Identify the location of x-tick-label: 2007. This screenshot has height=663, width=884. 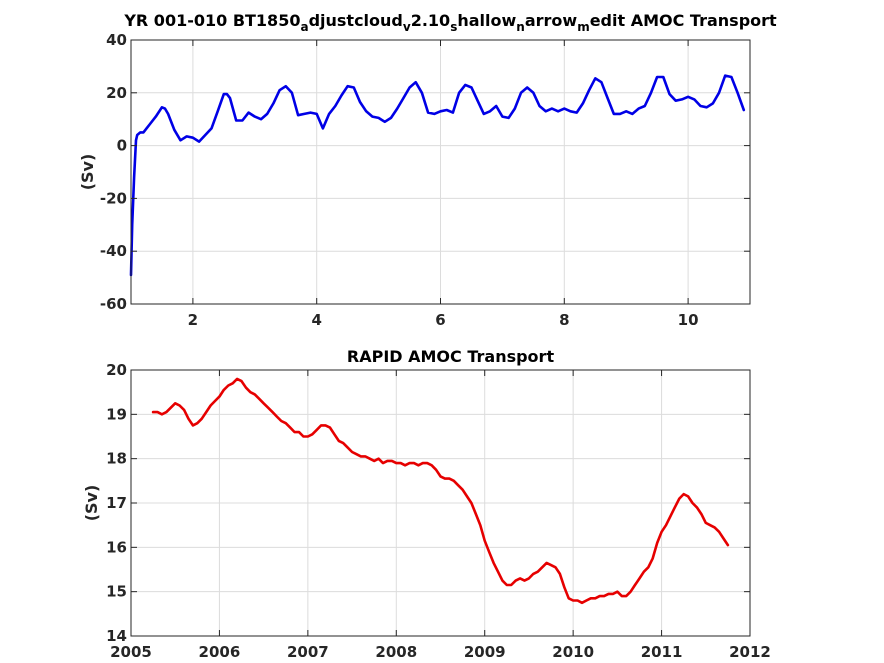
(308, 652).